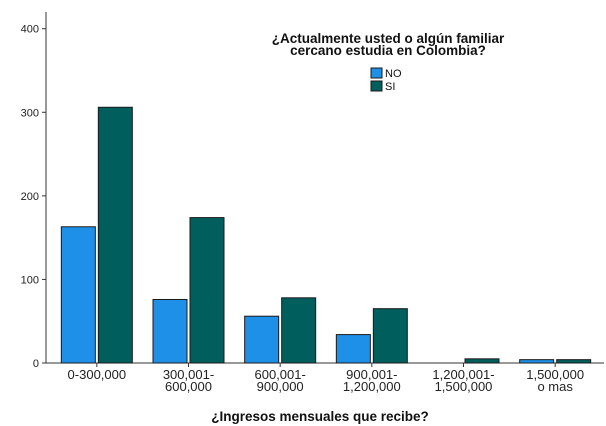 This screenshot has width=606, height=426. I want to click on x-category-label: o mas, so click(555, 386).